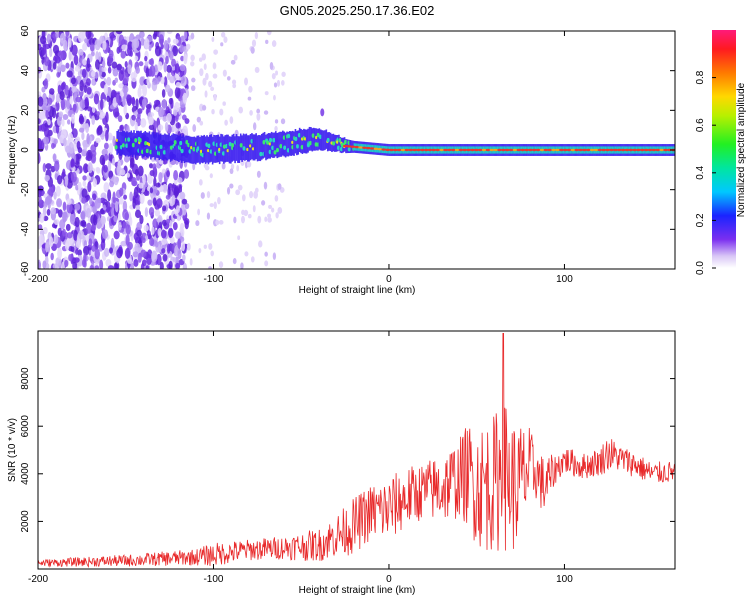  Describe the element at coordinates (25, 473) in the screenshot. I see `snr-y-tick-label: 4000` at that location.